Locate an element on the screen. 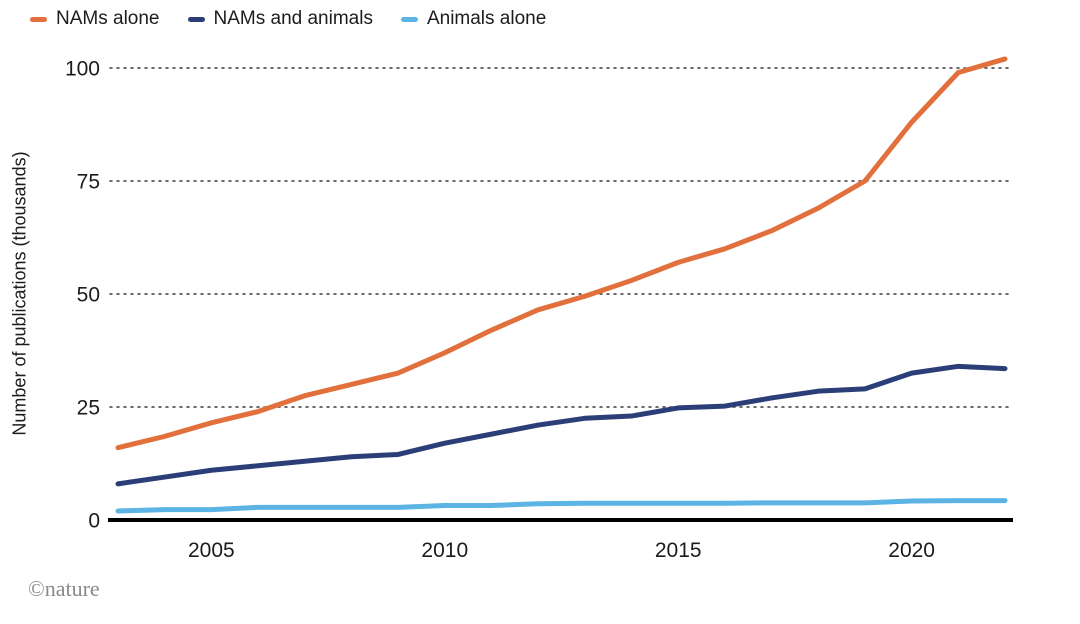 The image size is (1080, 624). legend-item: NAMs and animals is located at coordinates (280, 19).